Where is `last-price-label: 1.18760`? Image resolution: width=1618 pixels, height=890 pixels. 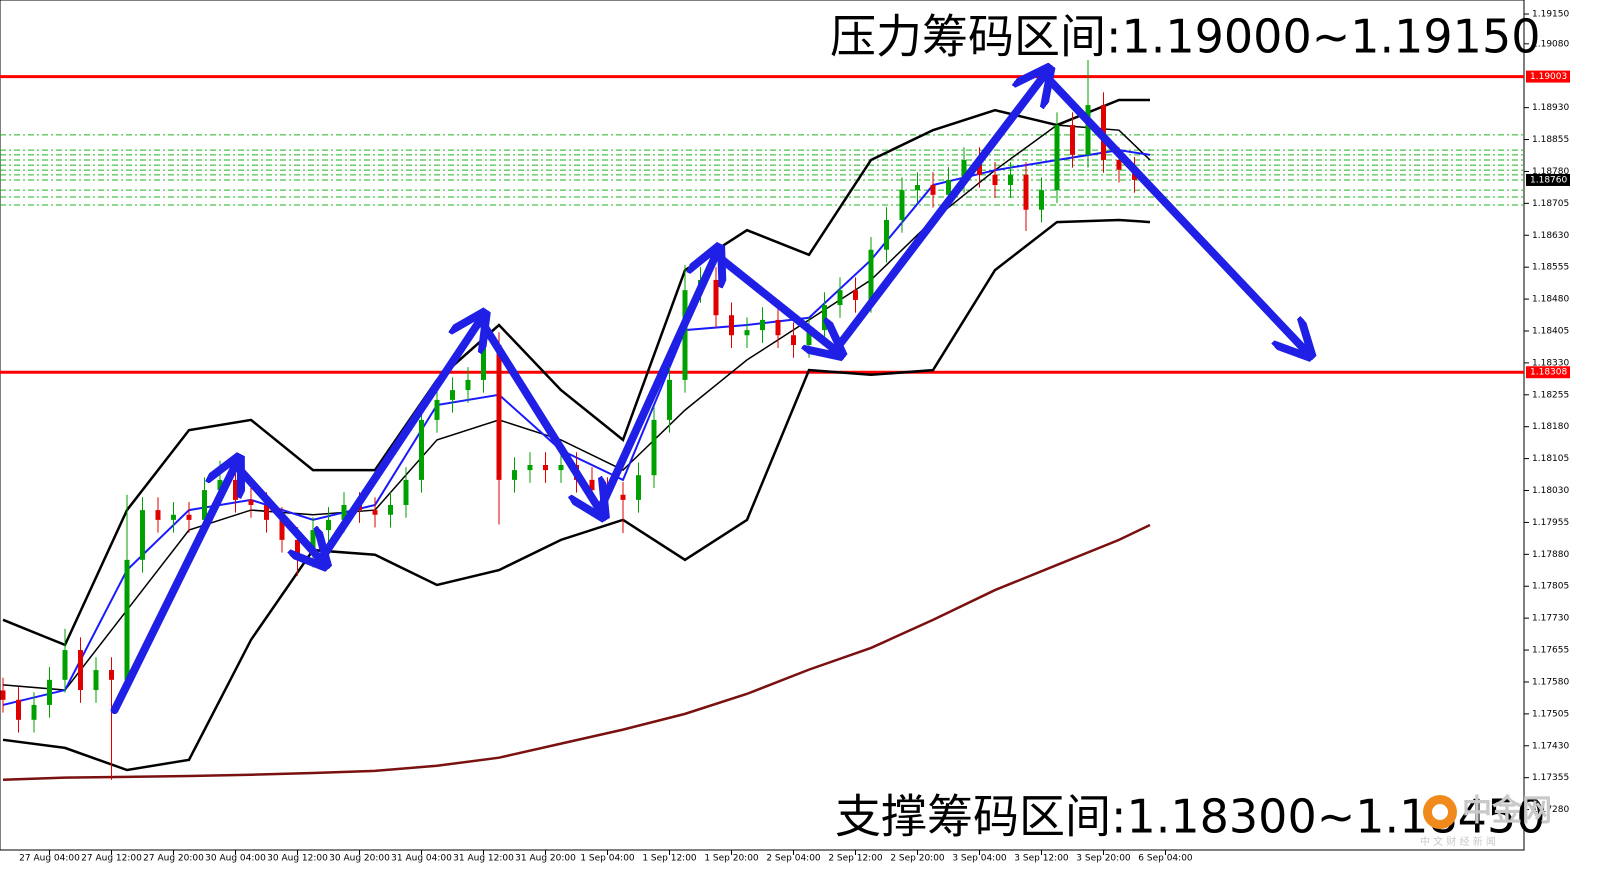
last-price-label: 1.18760 is located at coordinates (1548, 180).